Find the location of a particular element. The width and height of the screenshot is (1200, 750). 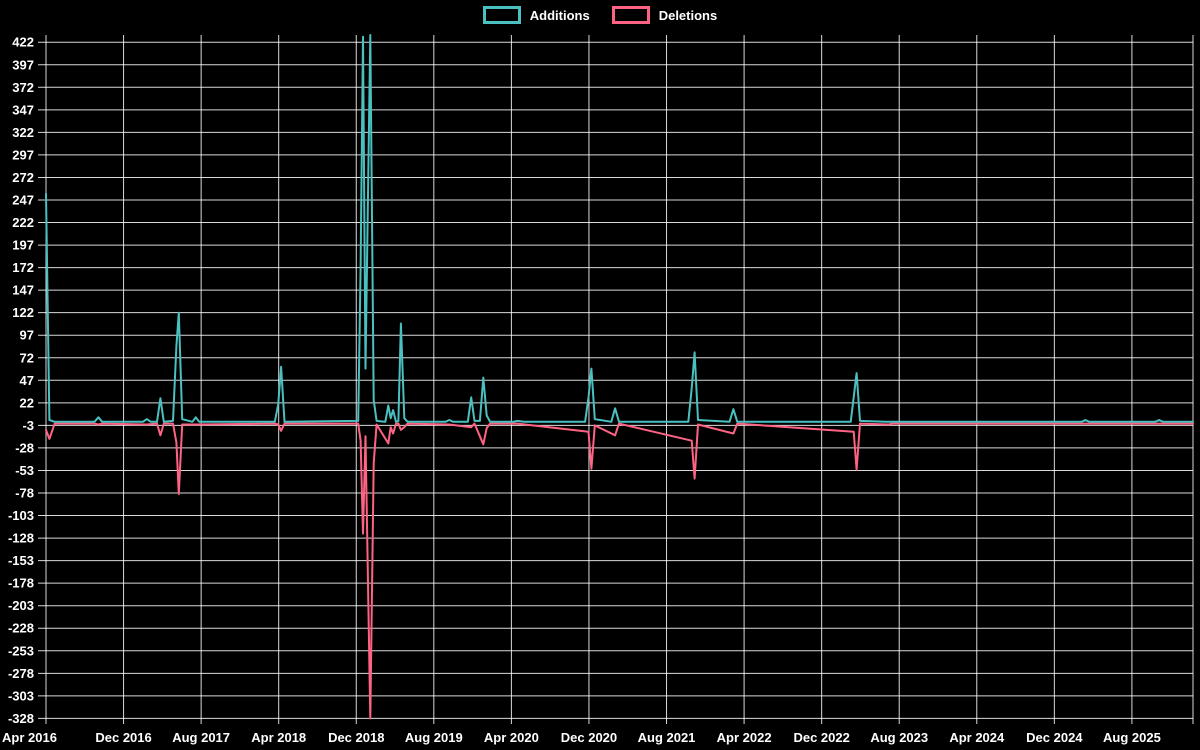

y-tick-label: -153 is located at coordinates (21, 560).